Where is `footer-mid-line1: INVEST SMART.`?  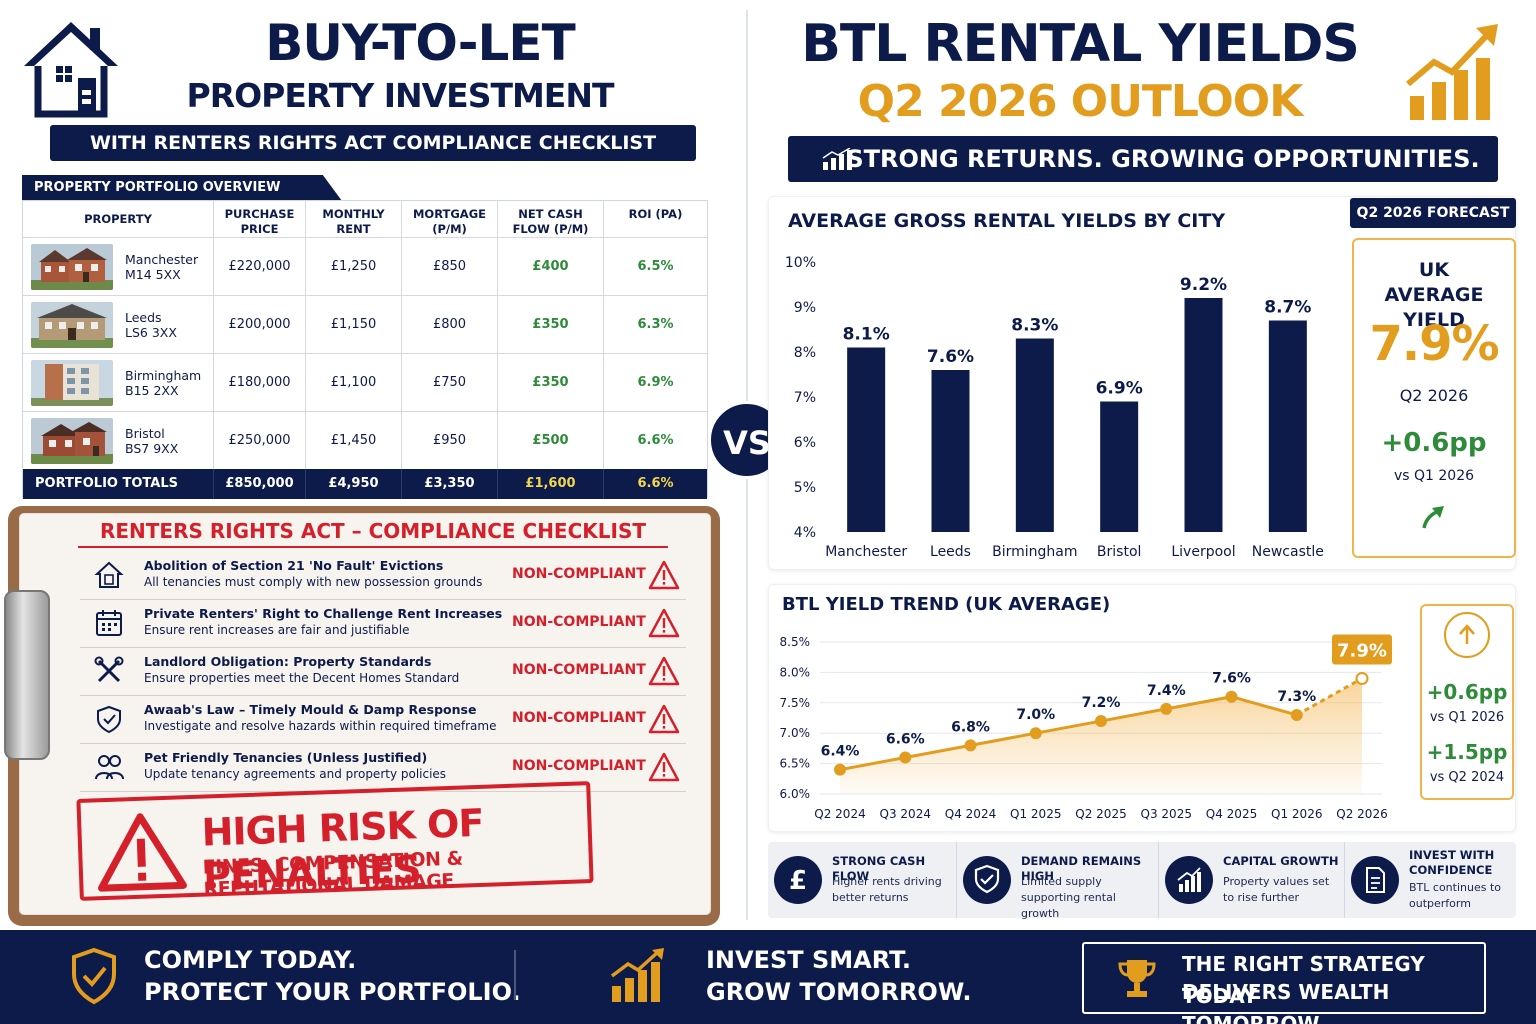
footer-mid-line1: INVEST SMART. is located at coordinates (808, 960).